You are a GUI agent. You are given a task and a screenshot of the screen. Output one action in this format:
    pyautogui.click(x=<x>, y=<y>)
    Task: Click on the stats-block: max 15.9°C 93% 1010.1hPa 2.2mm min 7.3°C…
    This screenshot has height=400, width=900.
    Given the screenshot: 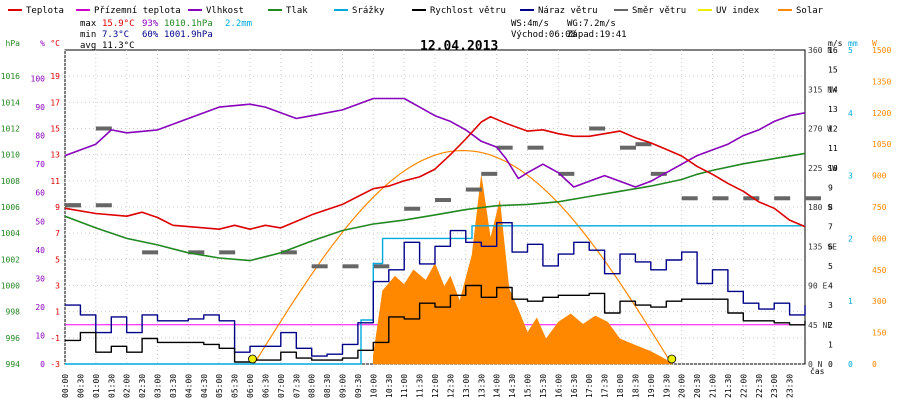 What is the action you would take?
    pyautogui.click(x=166, y=35)
    